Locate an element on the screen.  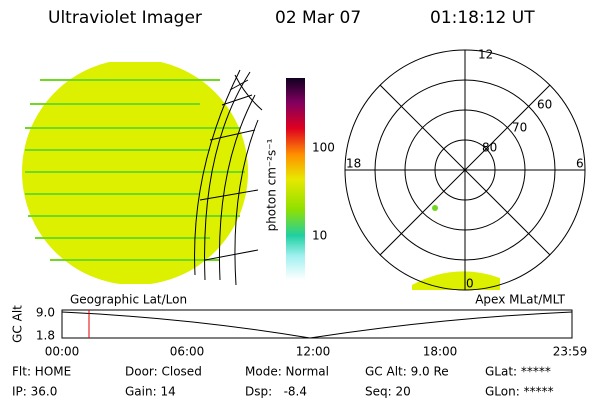
x-tick-label: 18:00 is located at coordinates (440, 352).